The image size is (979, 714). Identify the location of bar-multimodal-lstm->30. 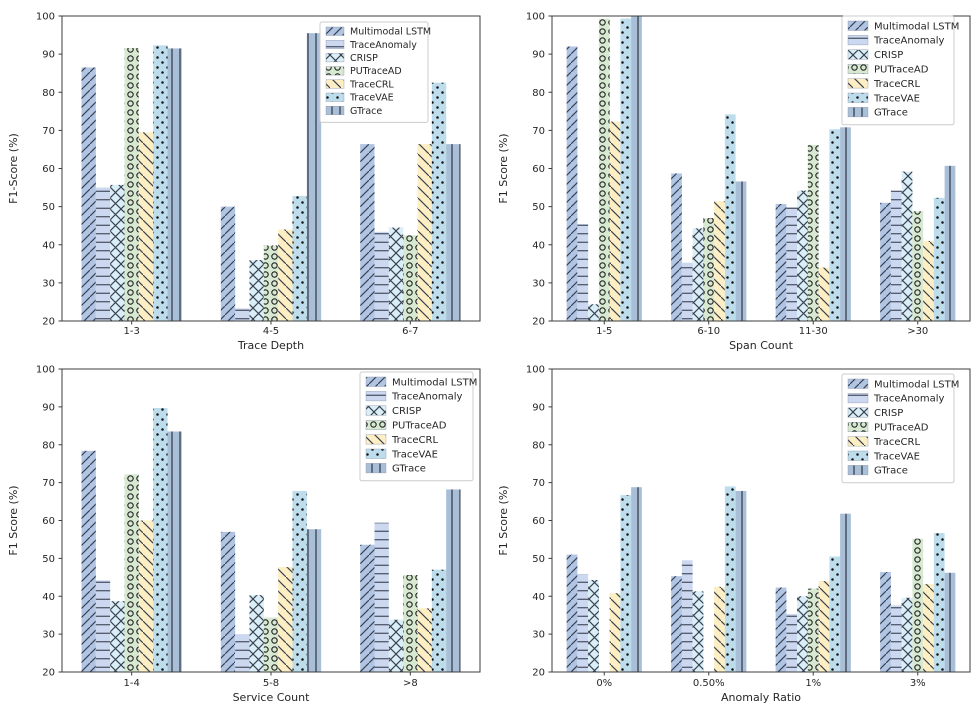
(885, 261).